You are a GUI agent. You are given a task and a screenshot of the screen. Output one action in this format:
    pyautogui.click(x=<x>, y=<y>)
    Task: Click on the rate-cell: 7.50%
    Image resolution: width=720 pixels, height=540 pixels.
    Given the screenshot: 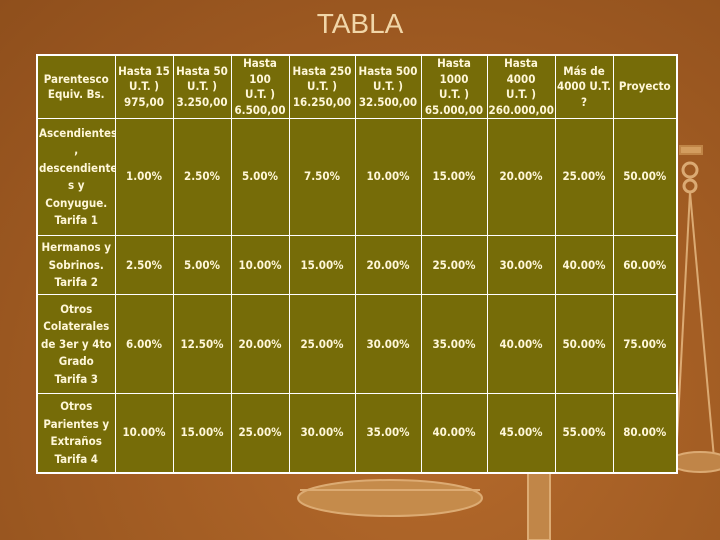 What is the action you would take?
    pyautogui.click(x=322, y=177)
    